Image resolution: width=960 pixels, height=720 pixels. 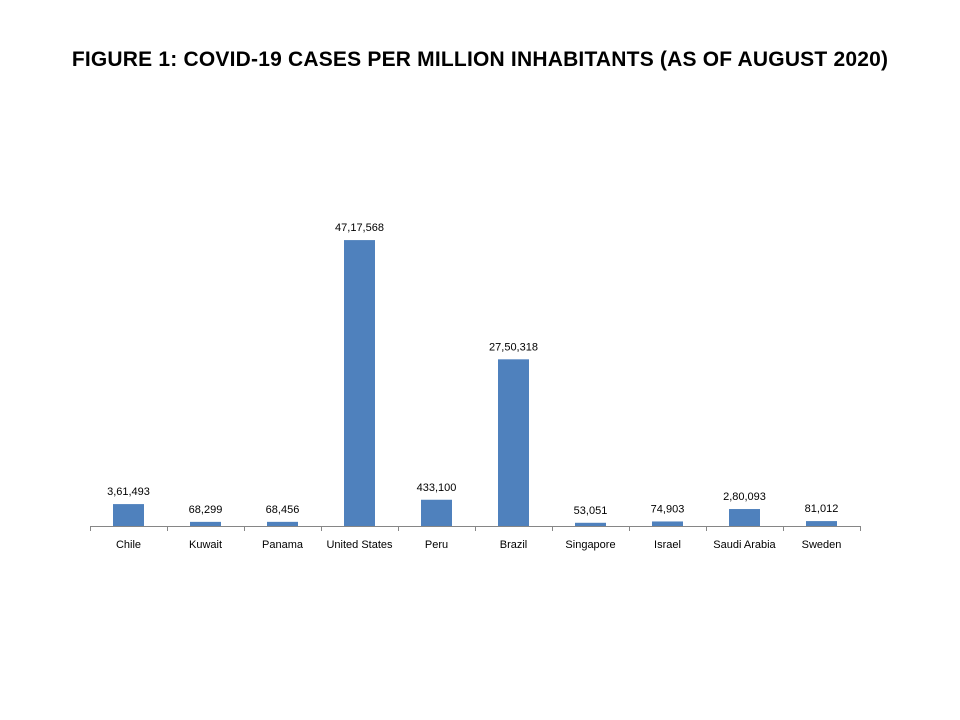 What do you see at coordinates (591, 511) in the screenshot?
I see `data-label: 53,051` at bounding box center [591, 511].